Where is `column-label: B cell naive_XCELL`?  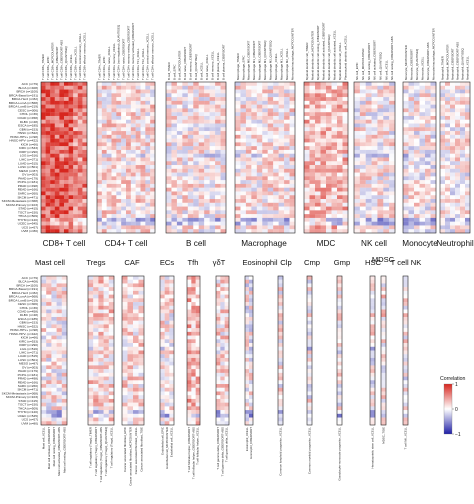 column-label: B cell naive_XCELL is located at coordinates (207, 67).